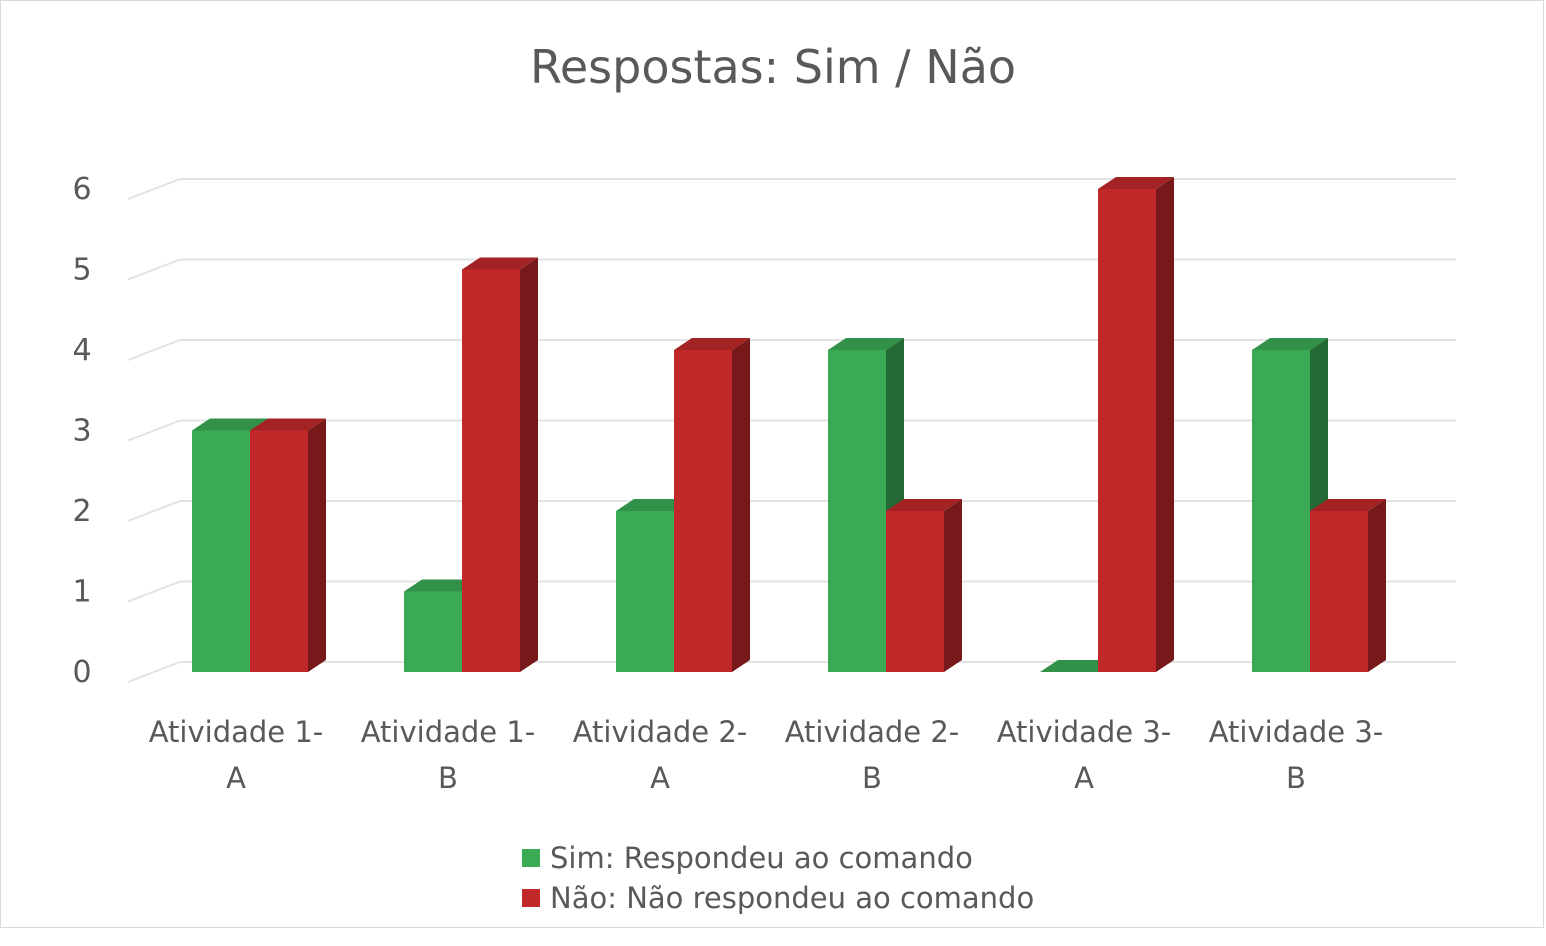 The image size is (1546, 946). Describe the element at coordinates (81, 511) in the screenshot. I see `y-tick-label: 2` at that location.